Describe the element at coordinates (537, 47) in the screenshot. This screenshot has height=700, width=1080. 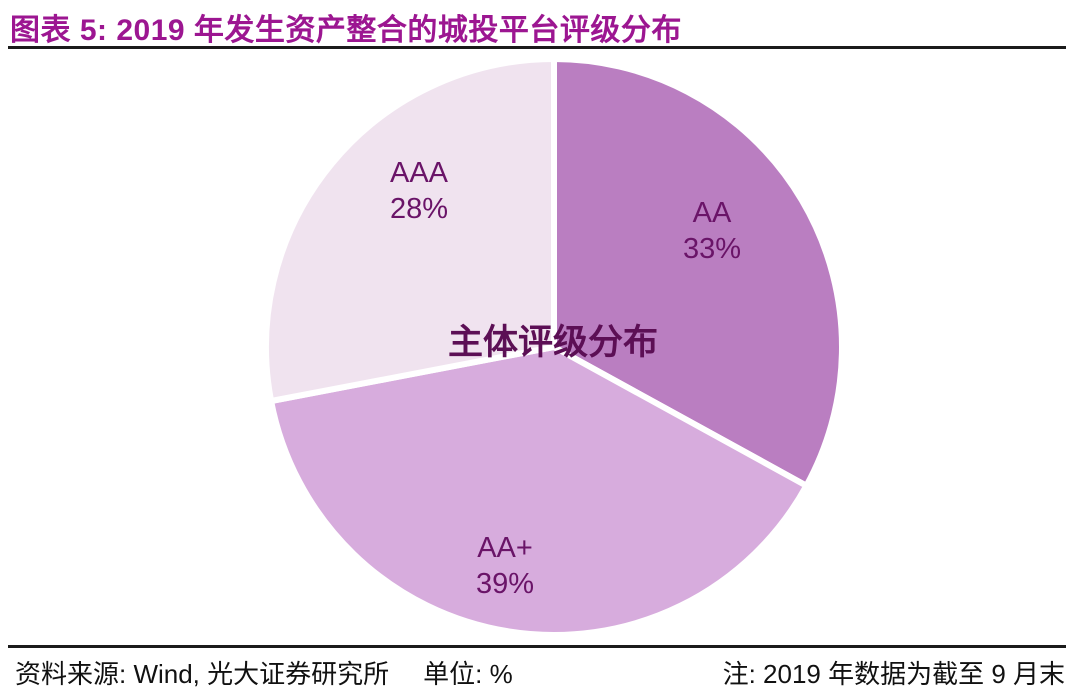
I see `title-divider` at that location.